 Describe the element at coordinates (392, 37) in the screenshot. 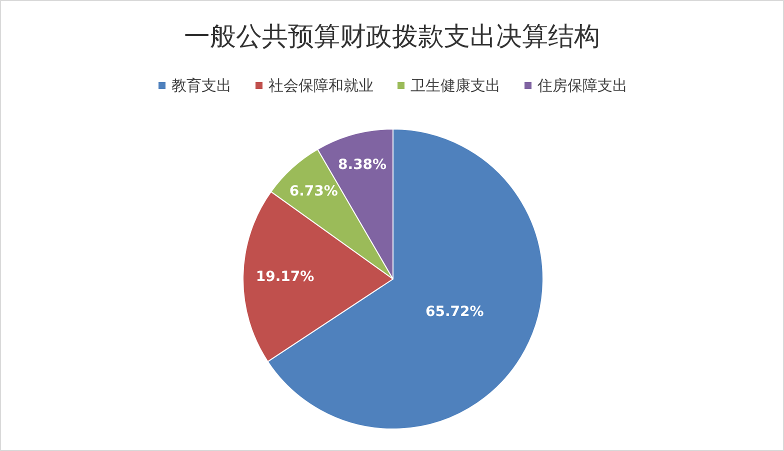

I see `chart-title: 一般公共预算财政拨款支出决算结构` at that location.